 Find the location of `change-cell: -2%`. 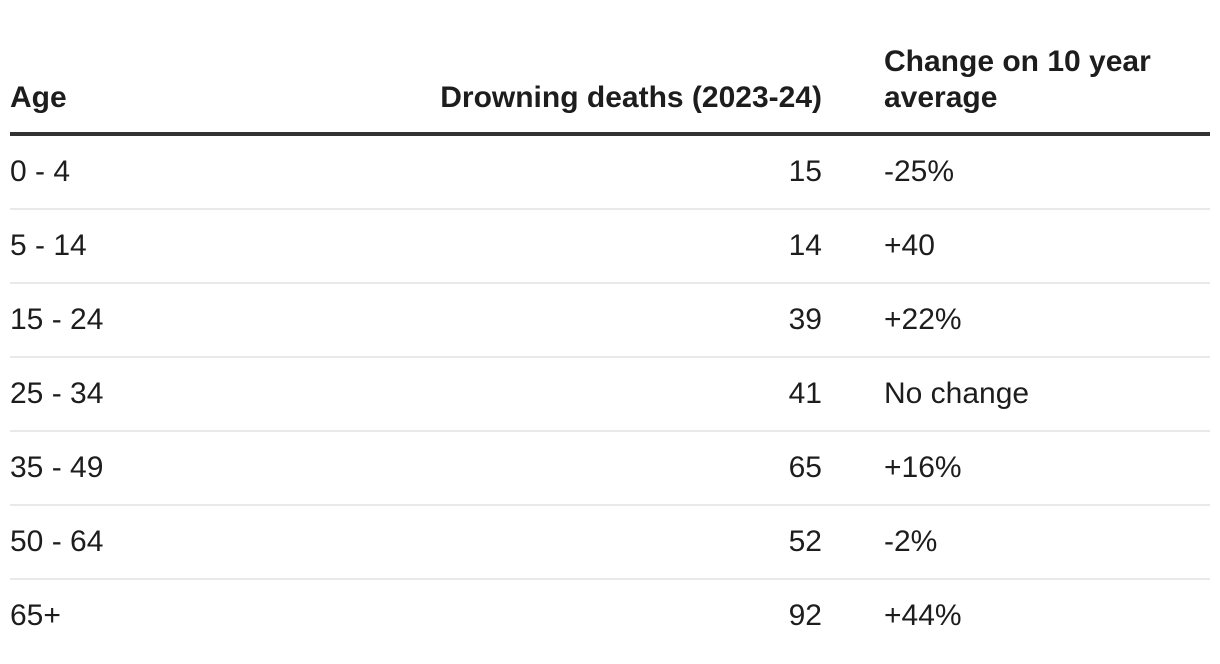

change-cell: -2% is located at coordinates (1016, 542).